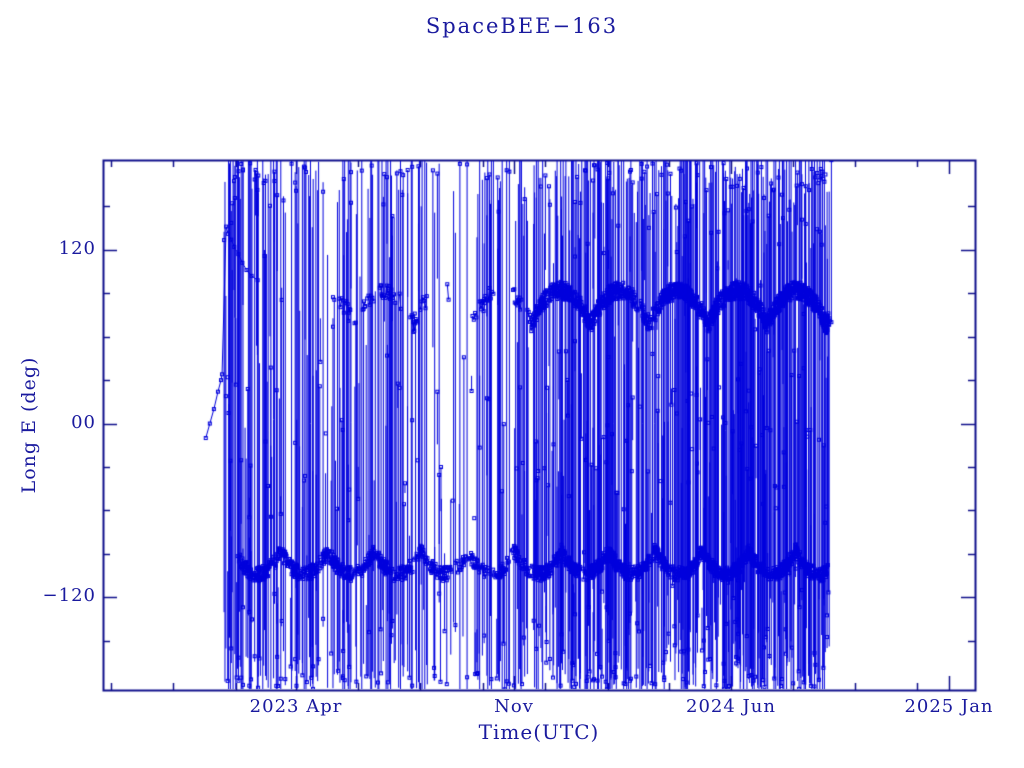 Image resolution: width=1024 pixels, height=768 pixels. Describe the element at coordinates (949, 706) in the screenshot. I see `x-tick-label-2025-jan: 2025 Jan` at that location.